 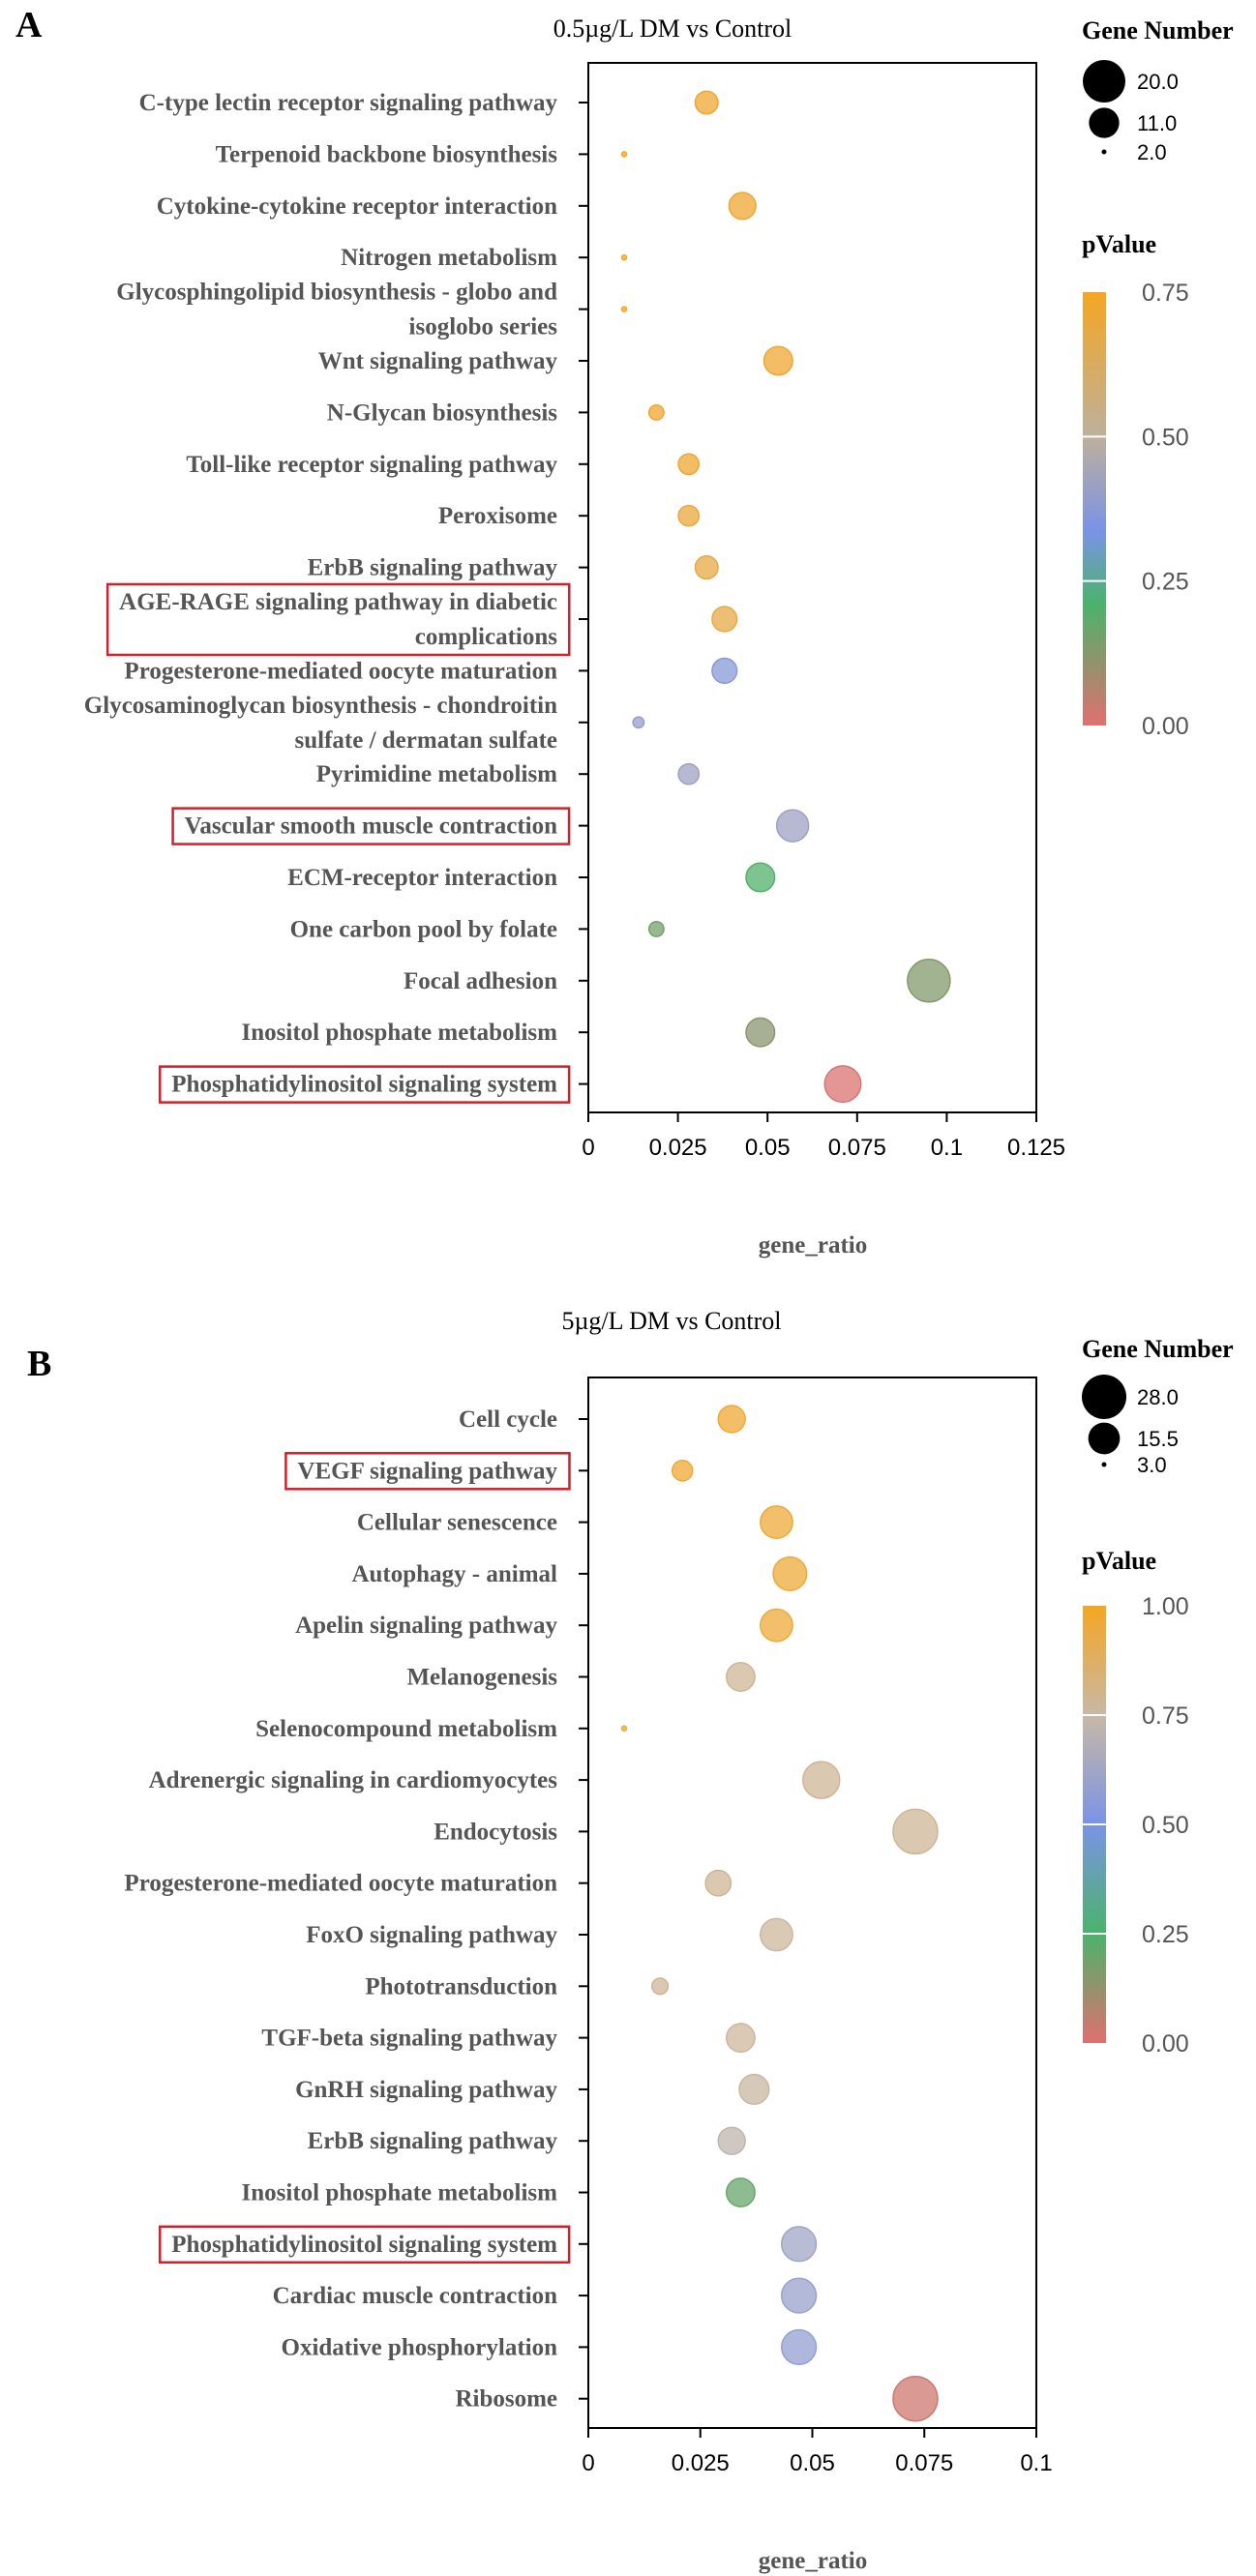 I want to click on pathway-label-ecm-receptor-interaction: ECM-receptor interaction, so click(x=422, y=878).